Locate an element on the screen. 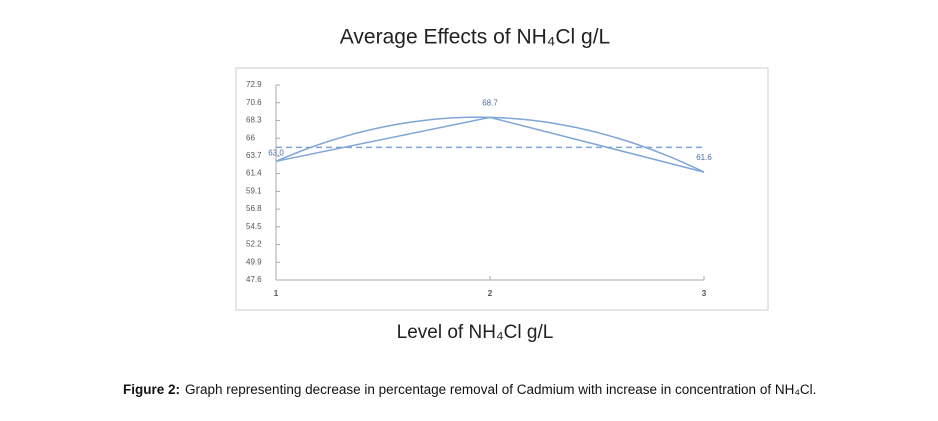 This screenshot has width=938, height=421. y-tick-label: 52.2 is located at coordinates (254, 244).